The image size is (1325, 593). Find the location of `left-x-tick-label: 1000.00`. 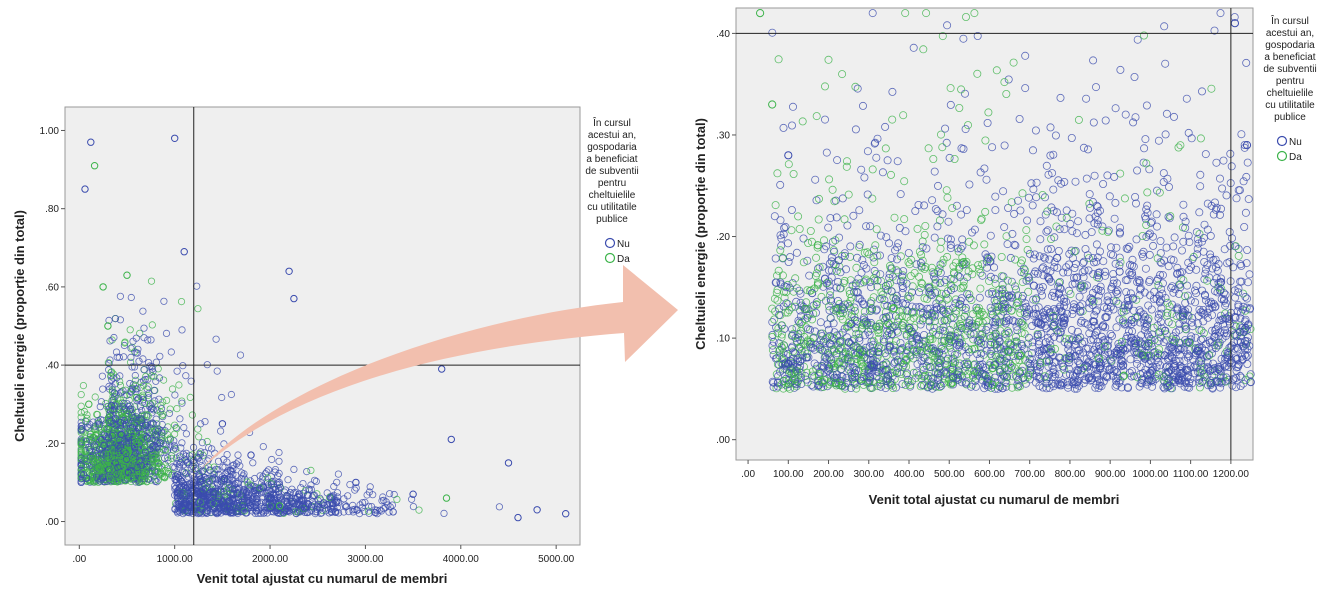

left-x-tick-label: 1000.00 is located at coordinates (175, 559).